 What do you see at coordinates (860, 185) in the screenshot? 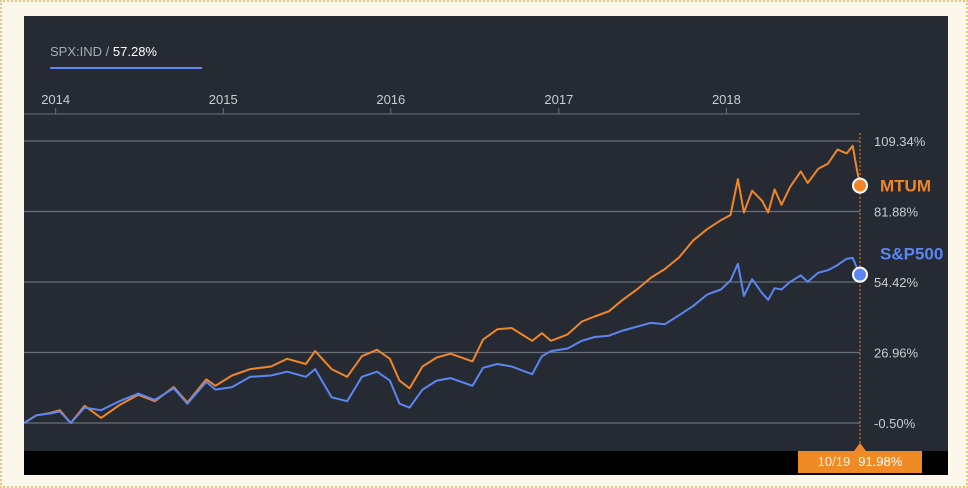
I see `end-marker-mtum` at bounding box center [860, 185].